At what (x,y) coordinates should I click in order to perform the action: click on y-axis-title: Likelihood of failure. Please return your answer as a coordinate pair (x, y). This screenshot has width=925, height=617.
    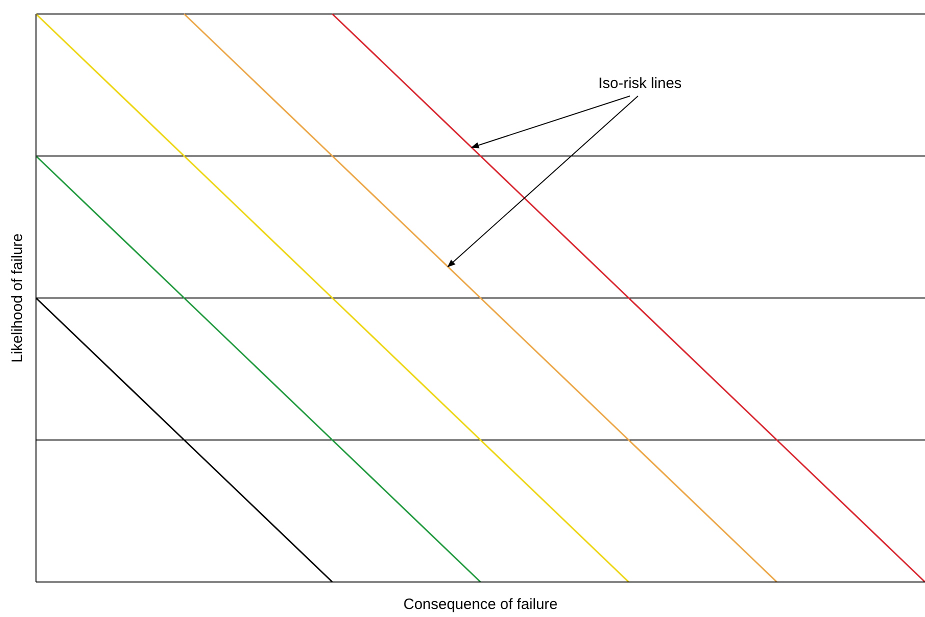
    Looking at the image, I should click on (17, 298).